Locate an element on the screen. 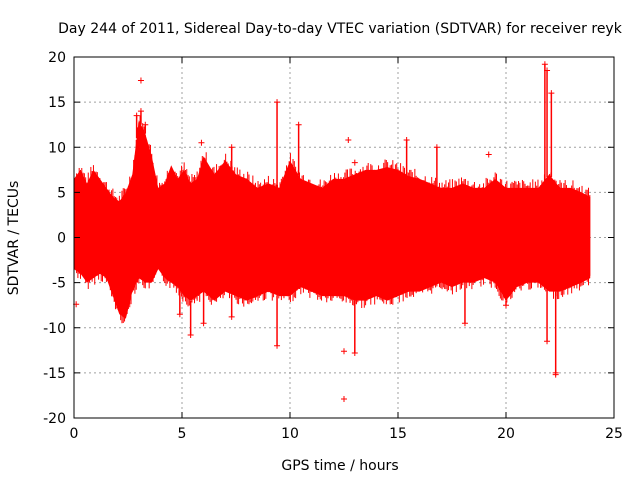 The image size is (640, 480). y-tick-label: 20 is located at coordinates (57, 58).